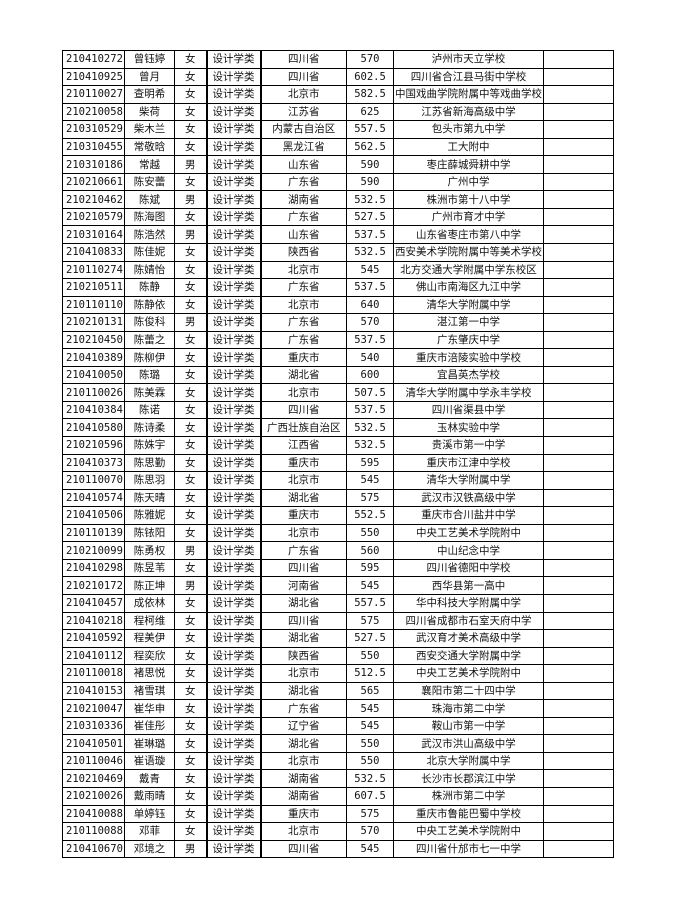 Image resolution: width=683 pixels, height=901 pixels. I want to click on exam-id-cell: 210210579, so click(93, 217).